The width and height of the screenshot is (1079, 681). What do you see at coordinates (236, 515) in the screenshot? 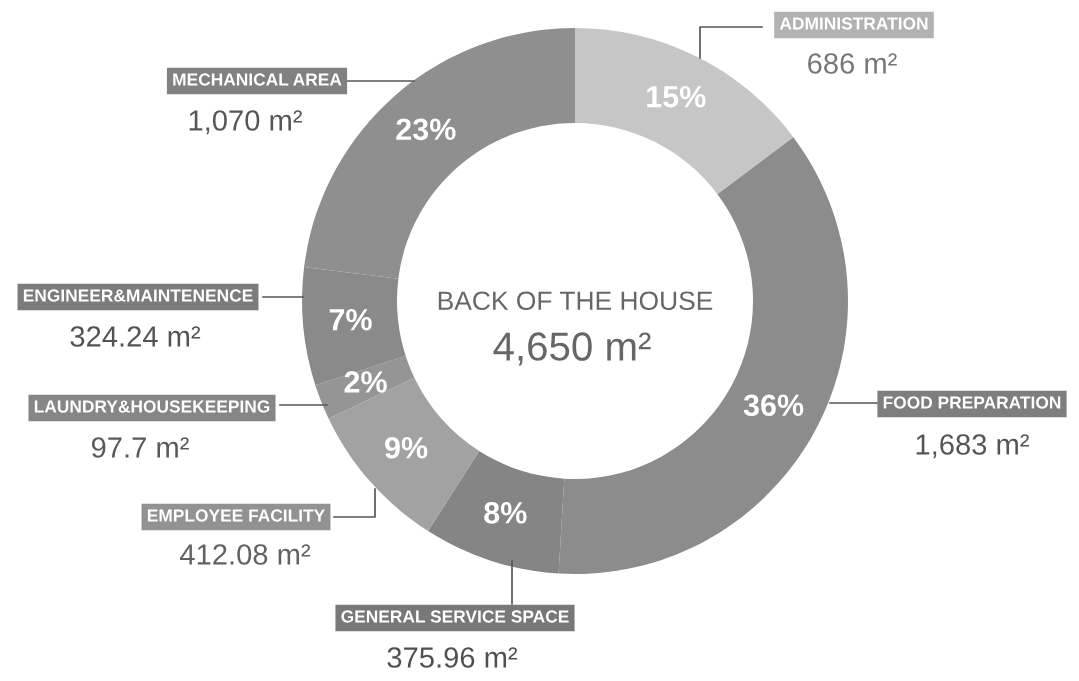
I see `slice-label: EMPLOYEE FACILITY` at bounding box center [236, 515].